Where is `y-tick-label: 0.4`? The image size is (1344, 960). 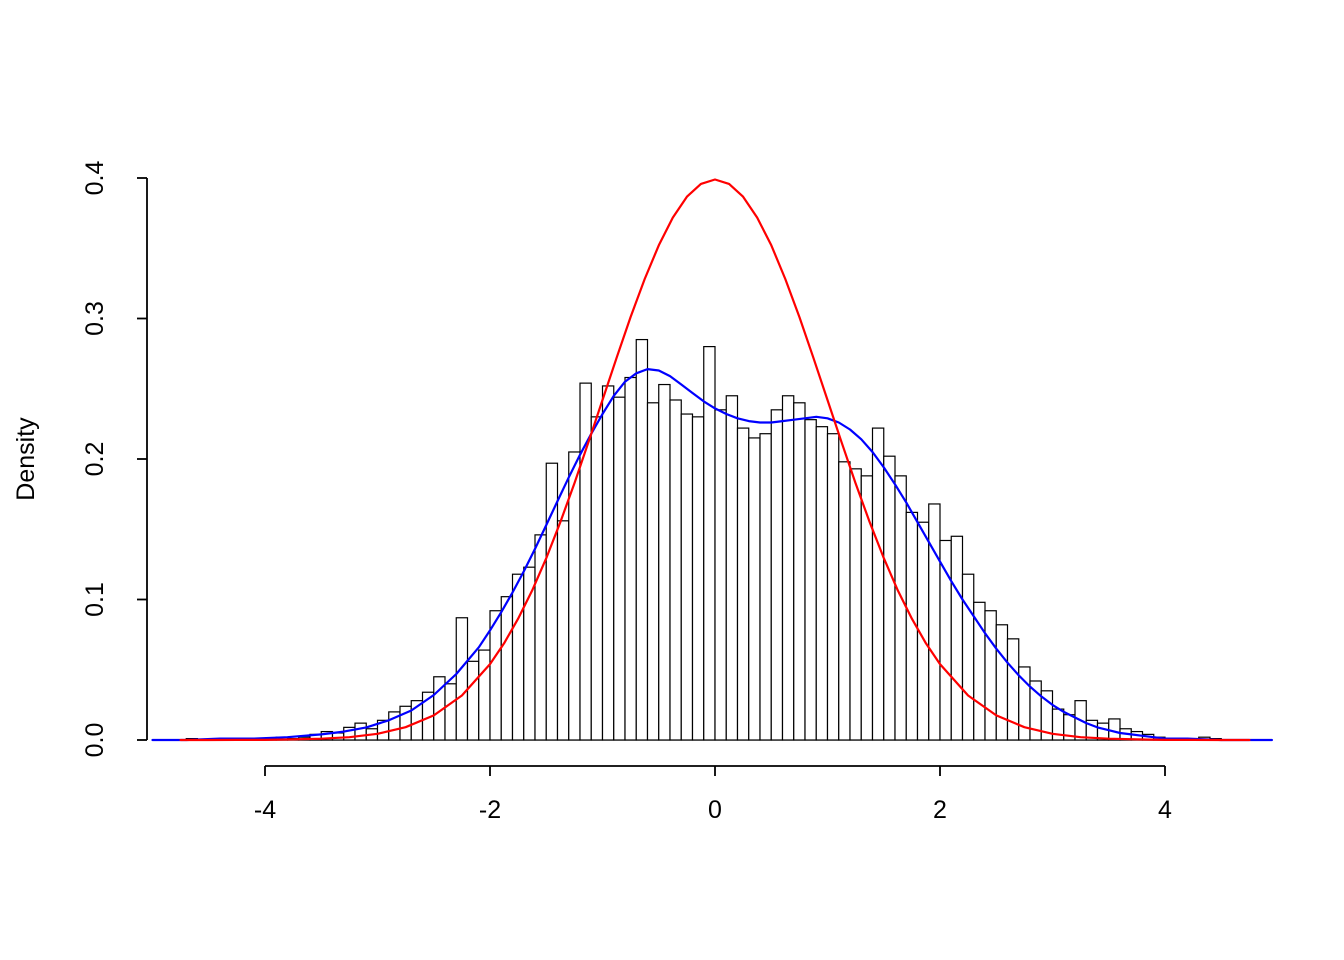
y-tick-label: 0.4 is located at coordinates (95, 178).